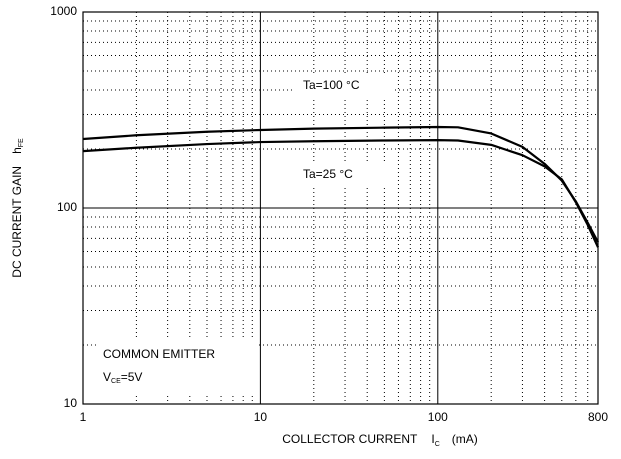  I want to click on y-label-subscript: FE, so click(21, 142).